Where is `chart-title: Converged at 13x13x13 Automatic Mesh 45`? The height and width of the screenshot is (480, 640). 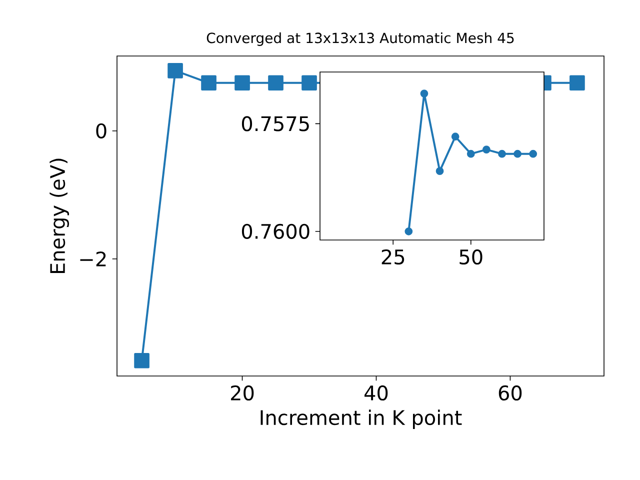 chart-title: Converged at 13x13x13 Automatic Mesh 45 is located at coordinates (360, 39).